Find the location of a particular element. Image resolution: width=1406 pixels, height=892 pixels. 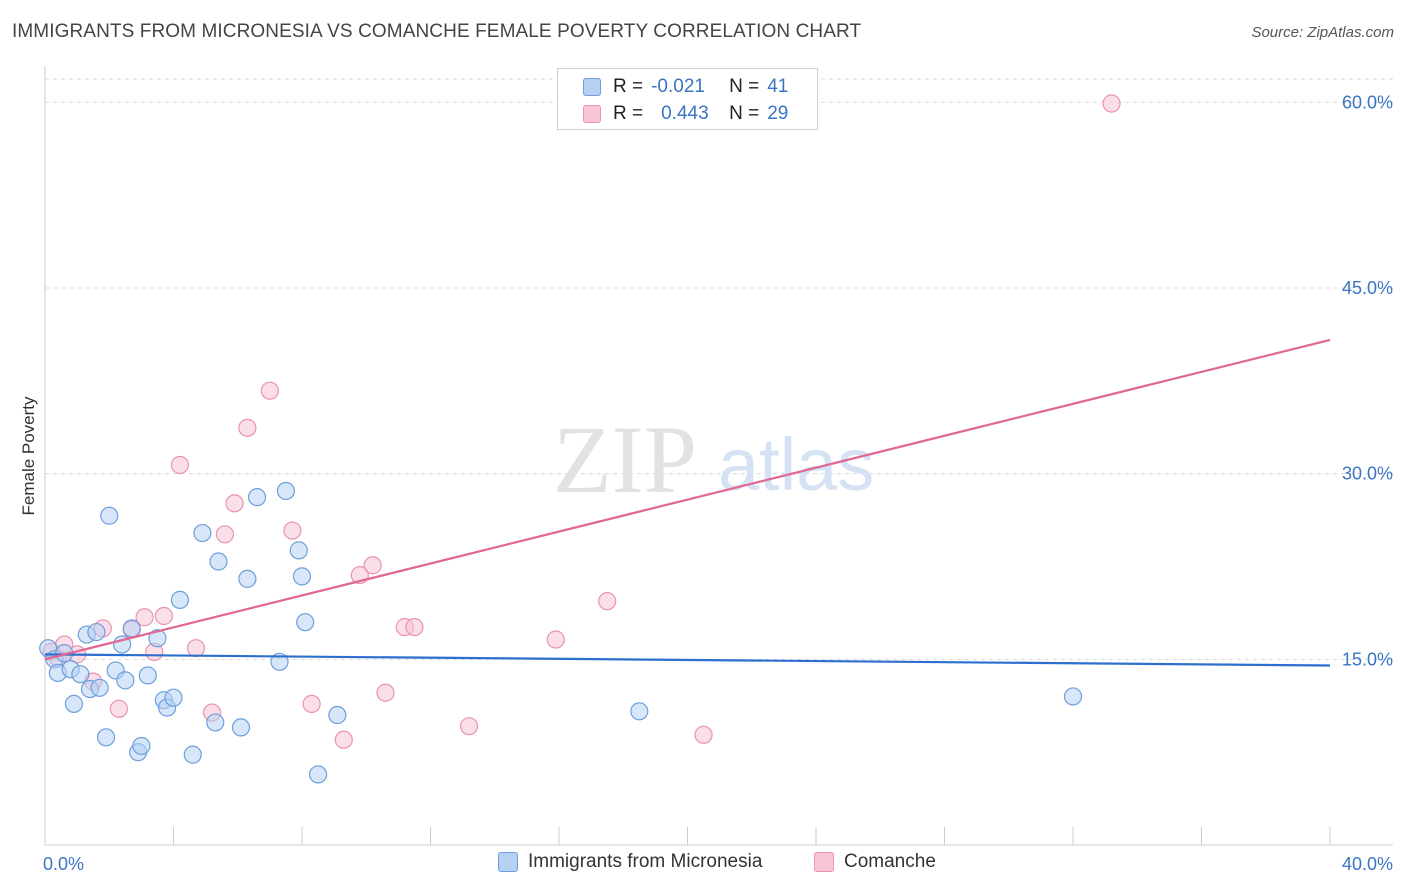

legend-row-comanche: R = 0.443 N = 29 is located at coordinates (673, 114).